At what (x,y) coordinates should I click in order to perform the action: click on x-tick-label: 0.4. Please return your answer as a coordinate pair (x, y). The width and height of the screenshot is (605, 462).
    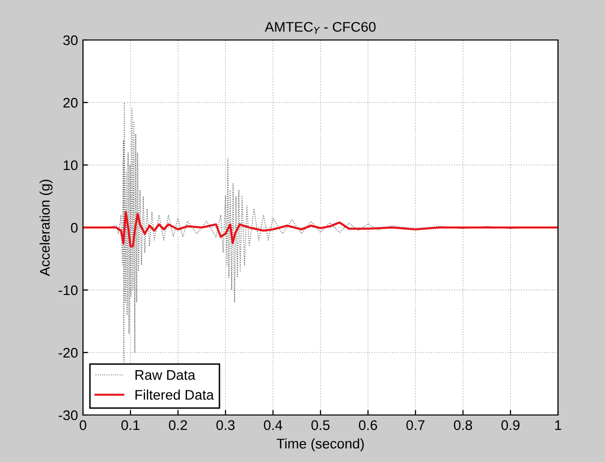
    Looking at the image, I should click on (273, 425).